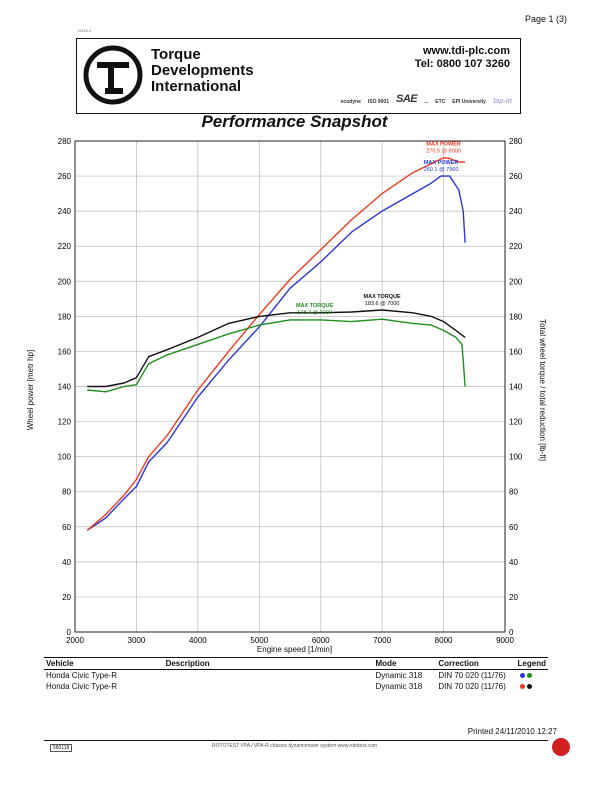  I want to click on x-tick-label: 3000, so click(137, 640).